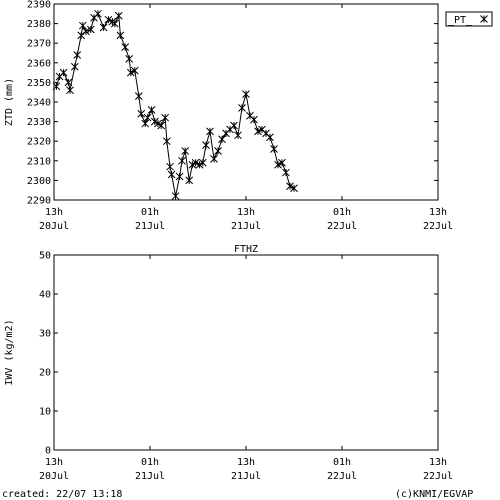 This screenshot has width=500, height=500. What do you see at coordinates (39, 201) in the screenshot?
I see `y-tick-label: 2290` at bounding box center [39, 201].